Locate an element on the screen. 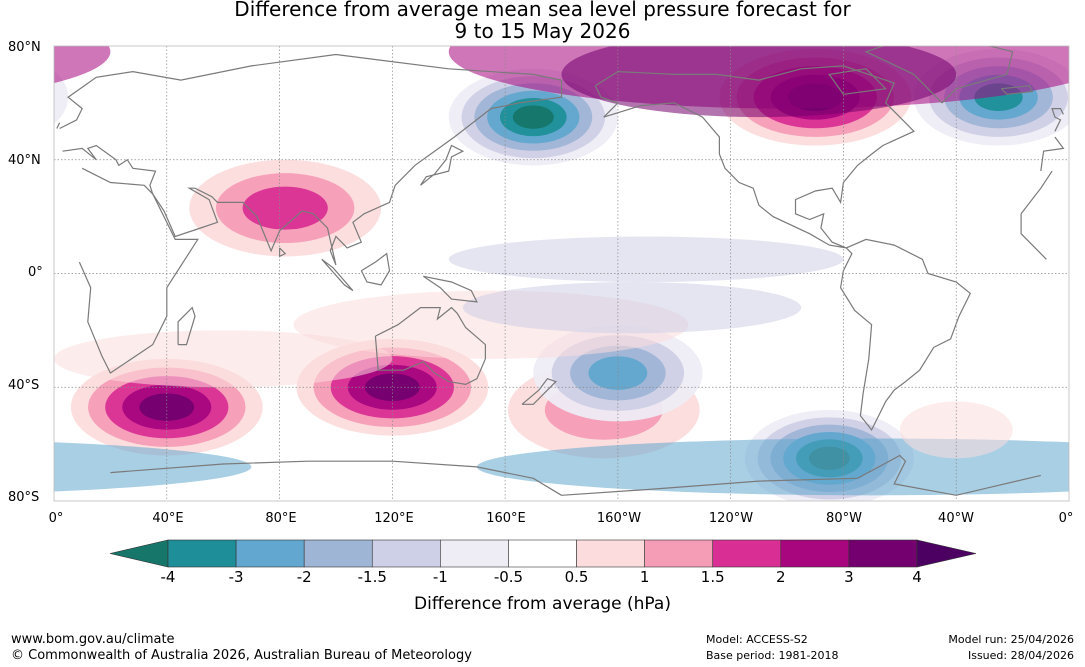  lon-label-160e: 160°E is located at coordinates (506, 518).